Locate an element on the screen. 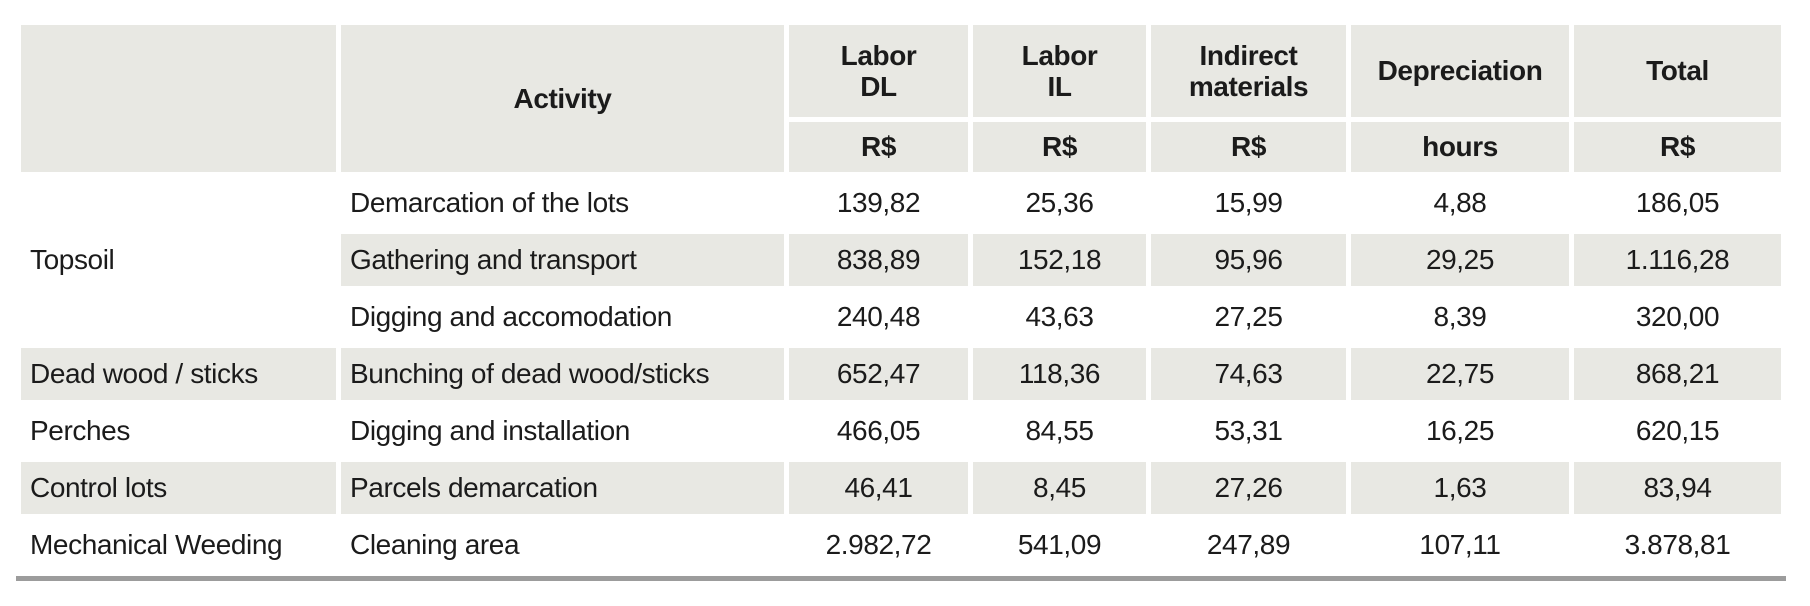 The image size is (1810, 606). cell-labor-dl: 240,48 is located at coordinates (878, 317).